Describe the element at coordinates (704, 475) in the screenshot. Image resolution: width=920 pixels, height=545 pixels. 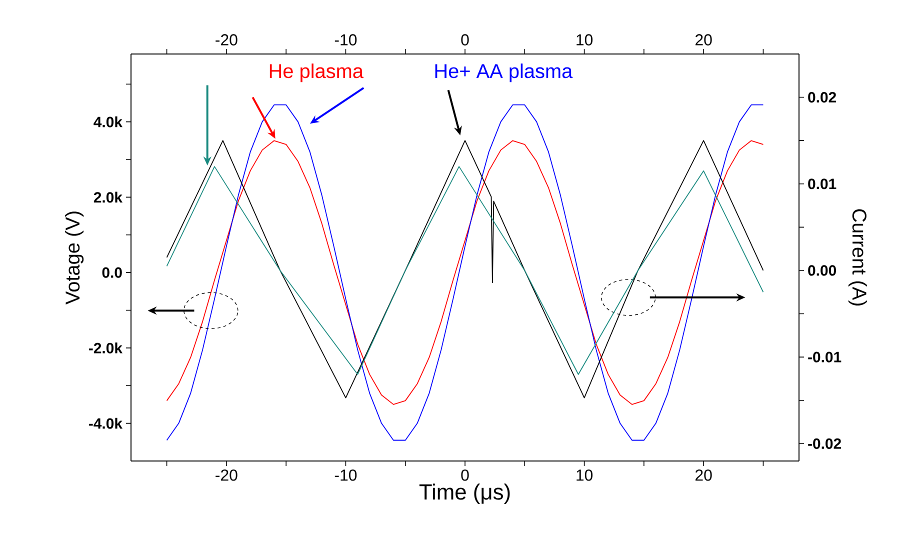
I see `x2-tick-label: 20` at that location.